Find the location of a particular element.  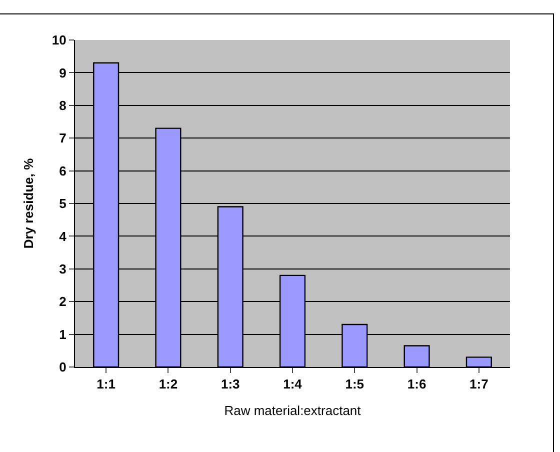

x-tick-label: 1:3 is located at coordinates (230, 384).